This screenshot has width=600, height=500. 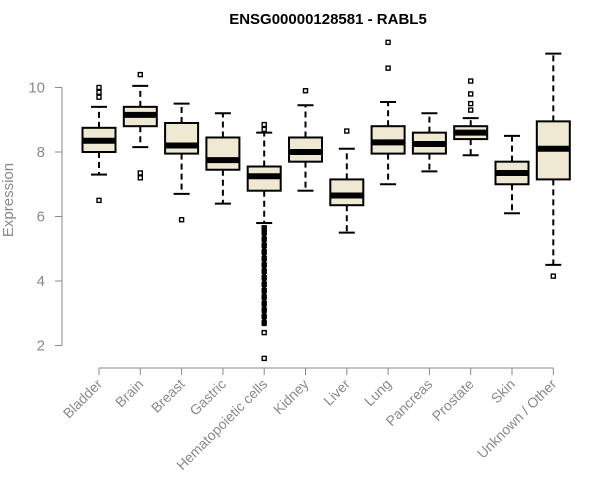 What do you see at coordinates (83, 399) in the screenshot?
I see `x-tick-label: Bladder` at bounding box center [83, 399].